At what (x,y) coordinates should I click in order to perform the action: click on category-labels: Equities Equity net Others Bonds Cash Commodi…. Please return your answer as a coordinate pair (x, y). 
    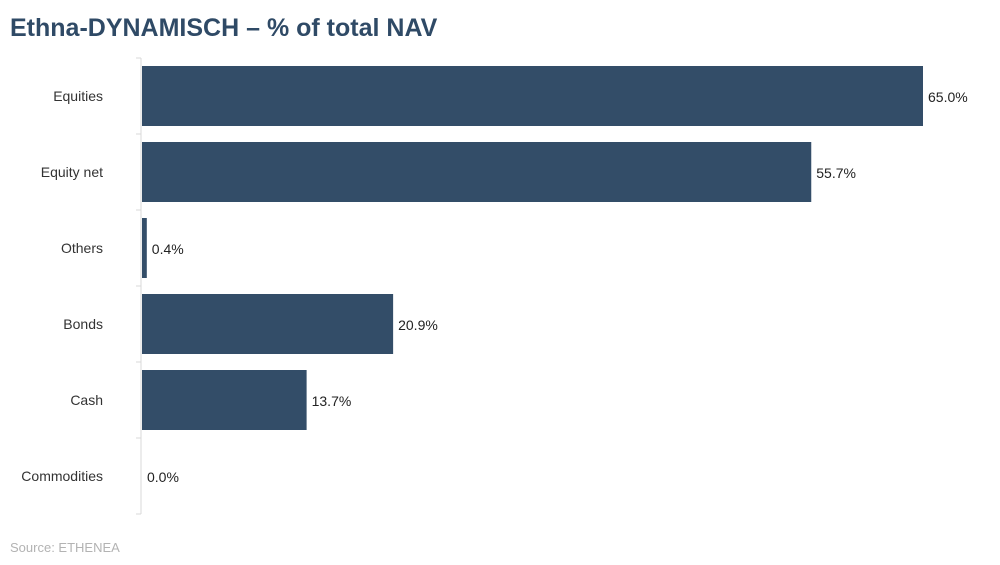
    Looking at the image, I should click on (62, 286).